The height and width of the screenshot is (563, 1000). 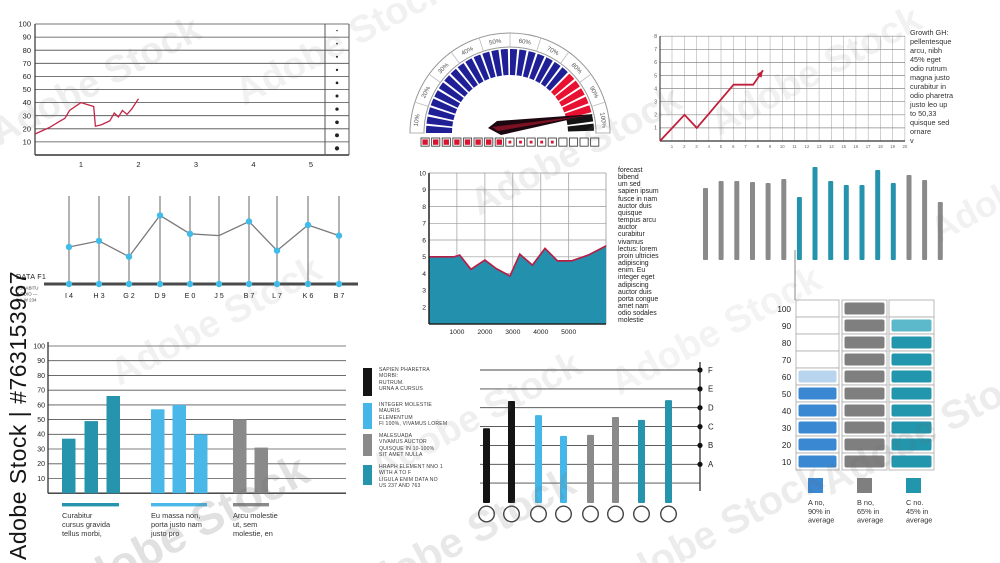 What do you see at coordinates (518, 284) in the screenshot?
I see `area-fill` at bounding box center [518, 284].